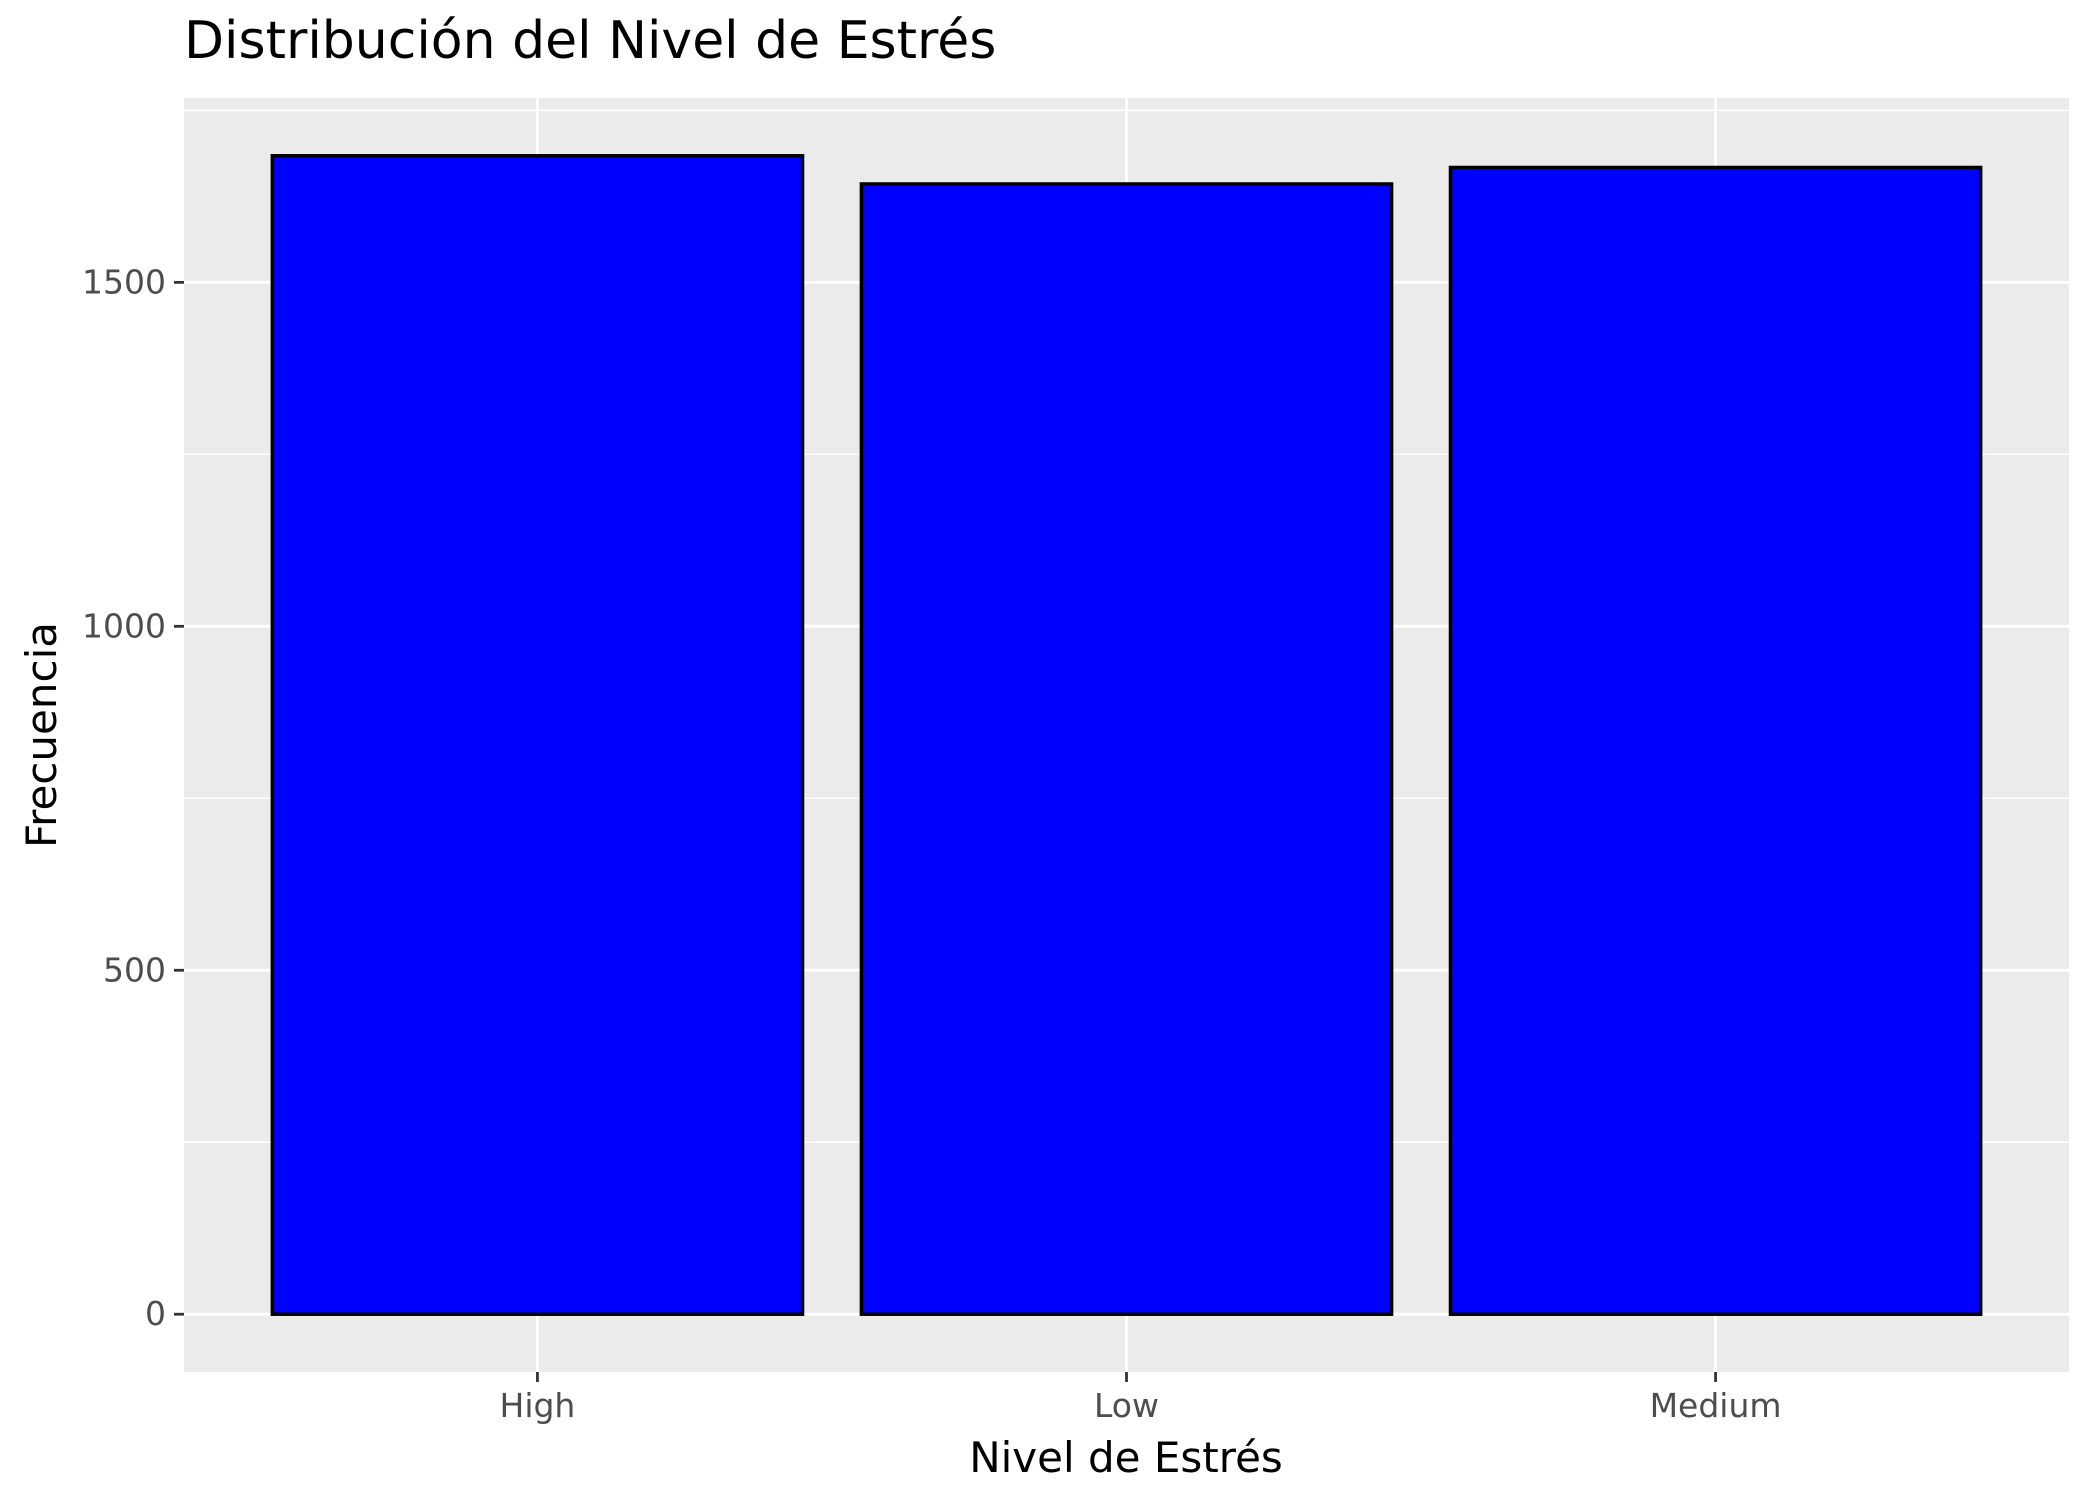 This screenshot has width=2100, height=1499. What do you see at coordinates (538, 1405) in the screenshot?
I see `x-tick-label: High` at bounding box center [538, 1405].